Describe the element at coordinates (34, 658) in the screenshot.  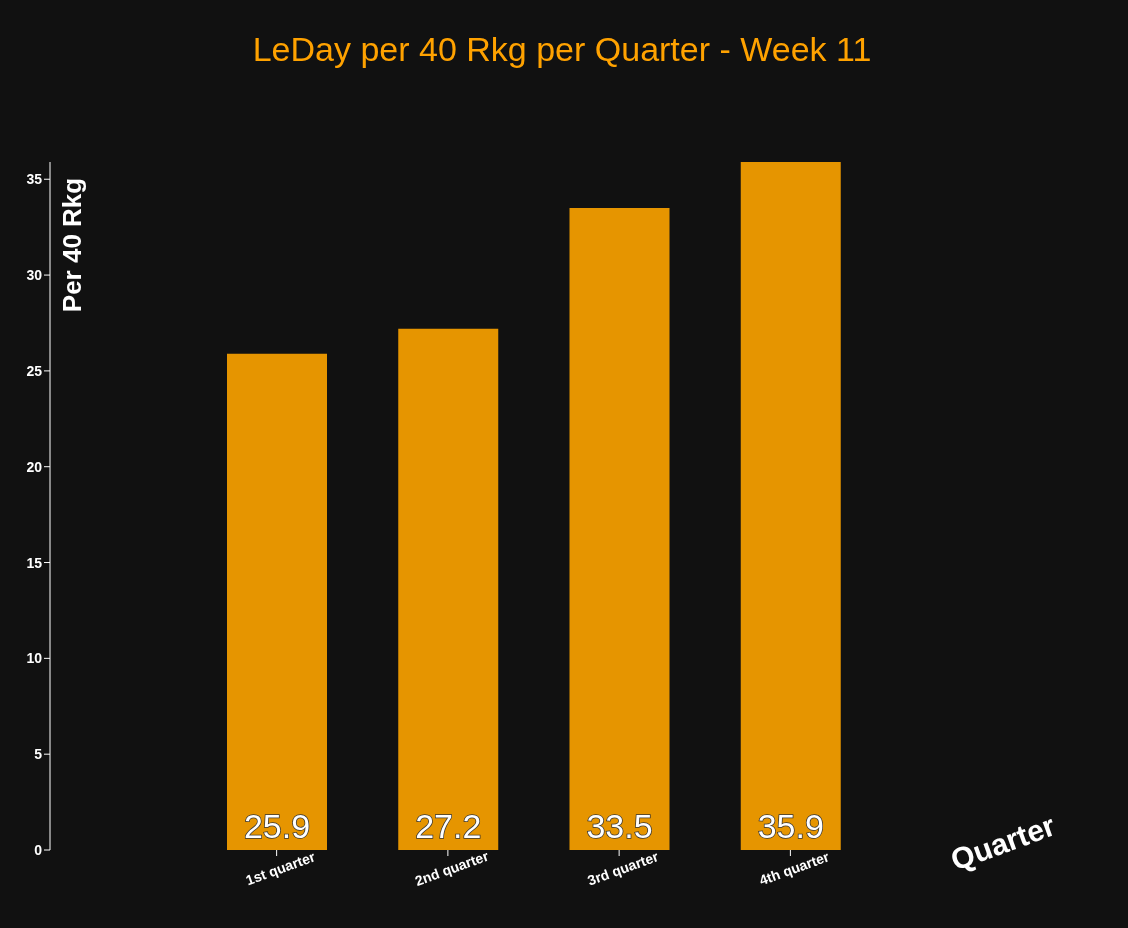
I see `y-tick-label: 10` at that location.